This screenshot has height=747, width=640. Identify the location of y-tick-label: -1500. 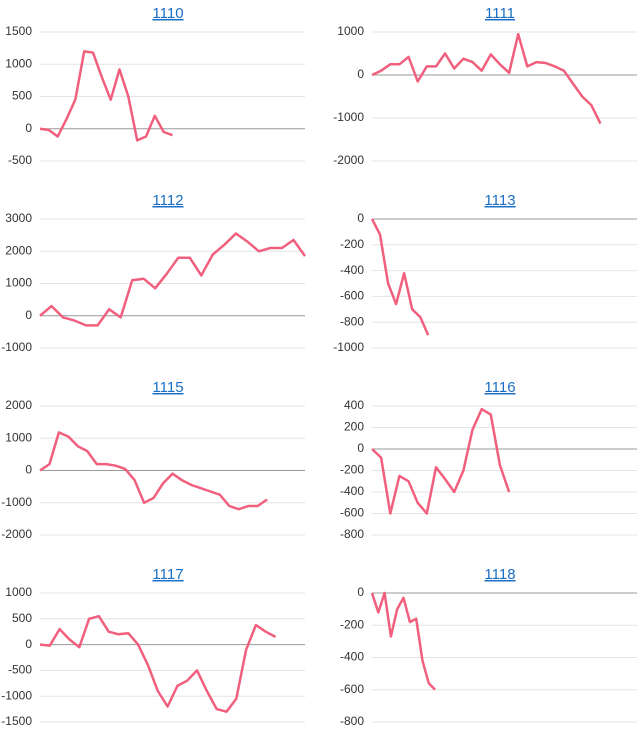
(16, 721).